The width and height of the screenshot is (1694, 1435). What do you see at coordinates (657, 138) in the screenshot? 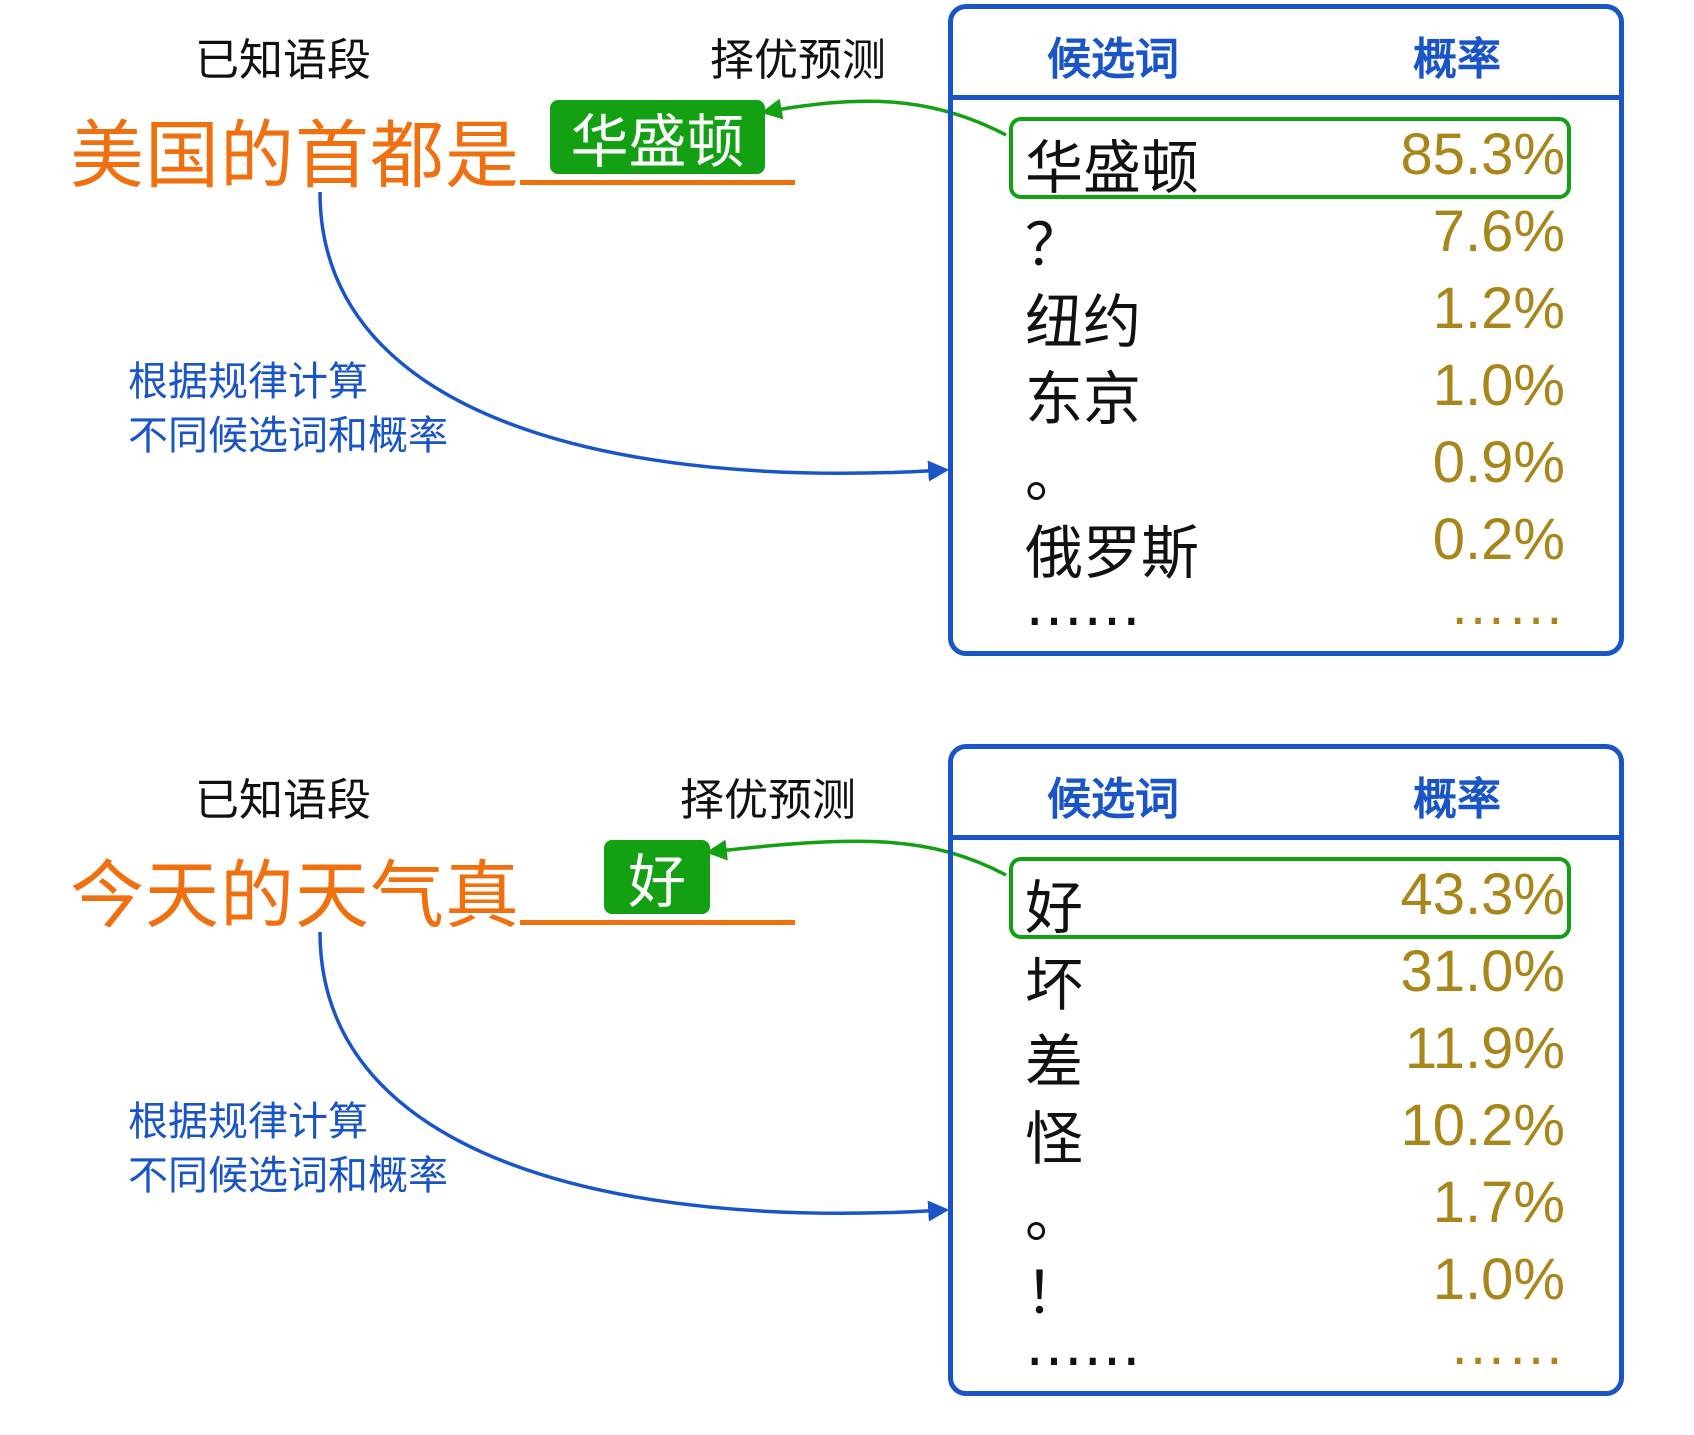
I see `predicted-word-badge: 华盛顿` at bounding box center [657, 138].